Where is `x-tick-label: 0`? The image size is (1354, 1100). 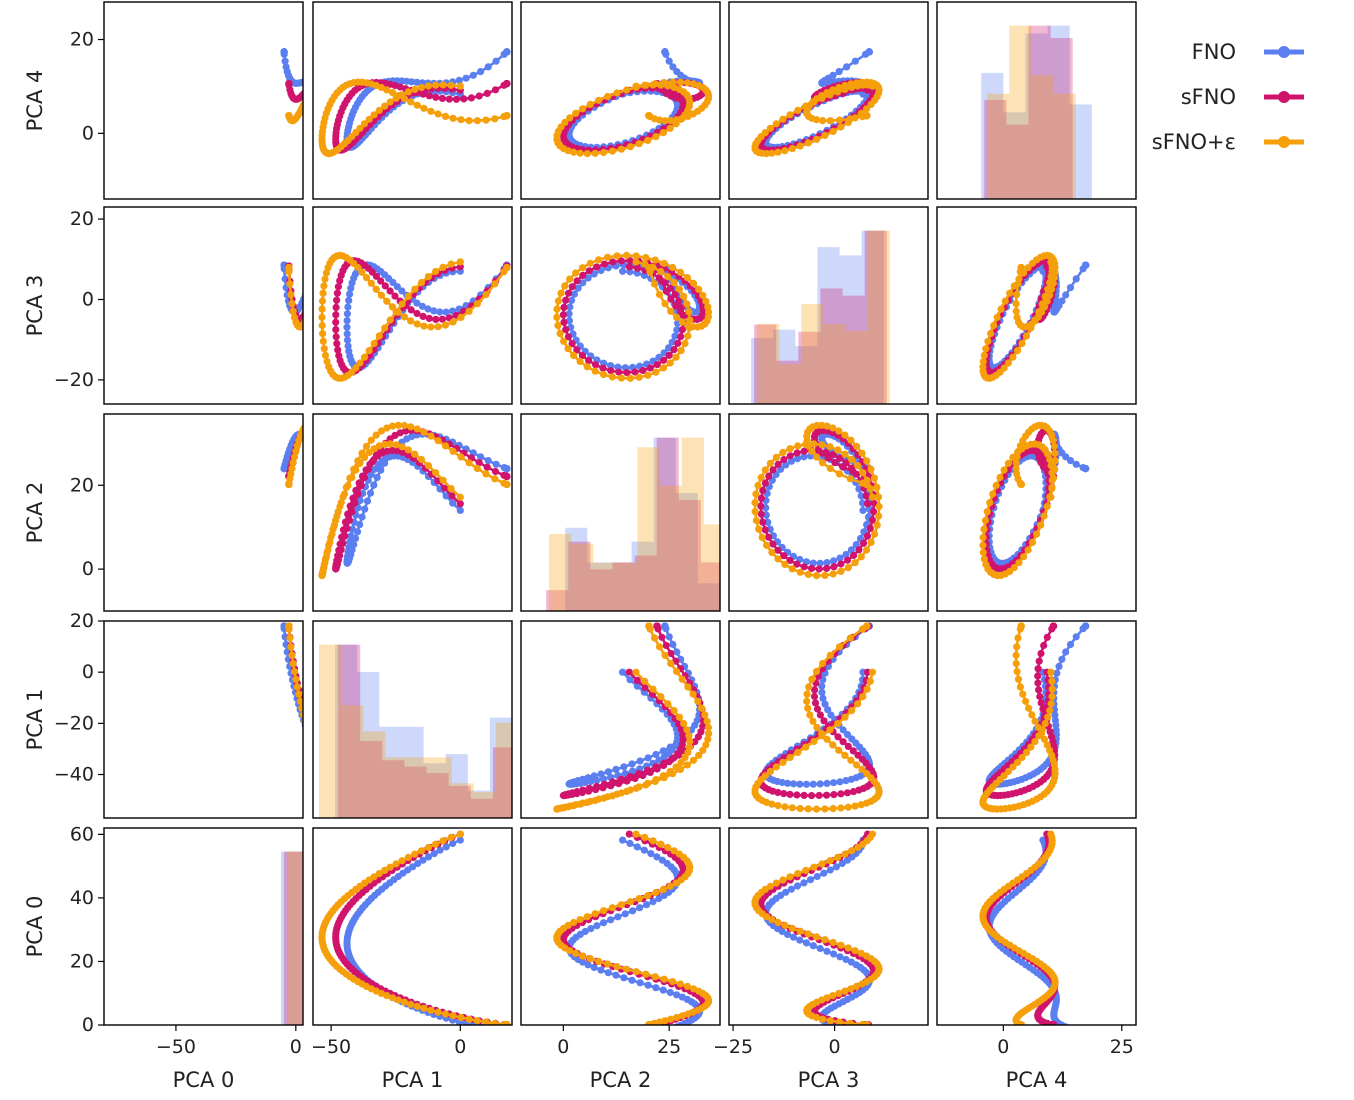 x-tick-label: 0 is located at coordinates (563, 1047).